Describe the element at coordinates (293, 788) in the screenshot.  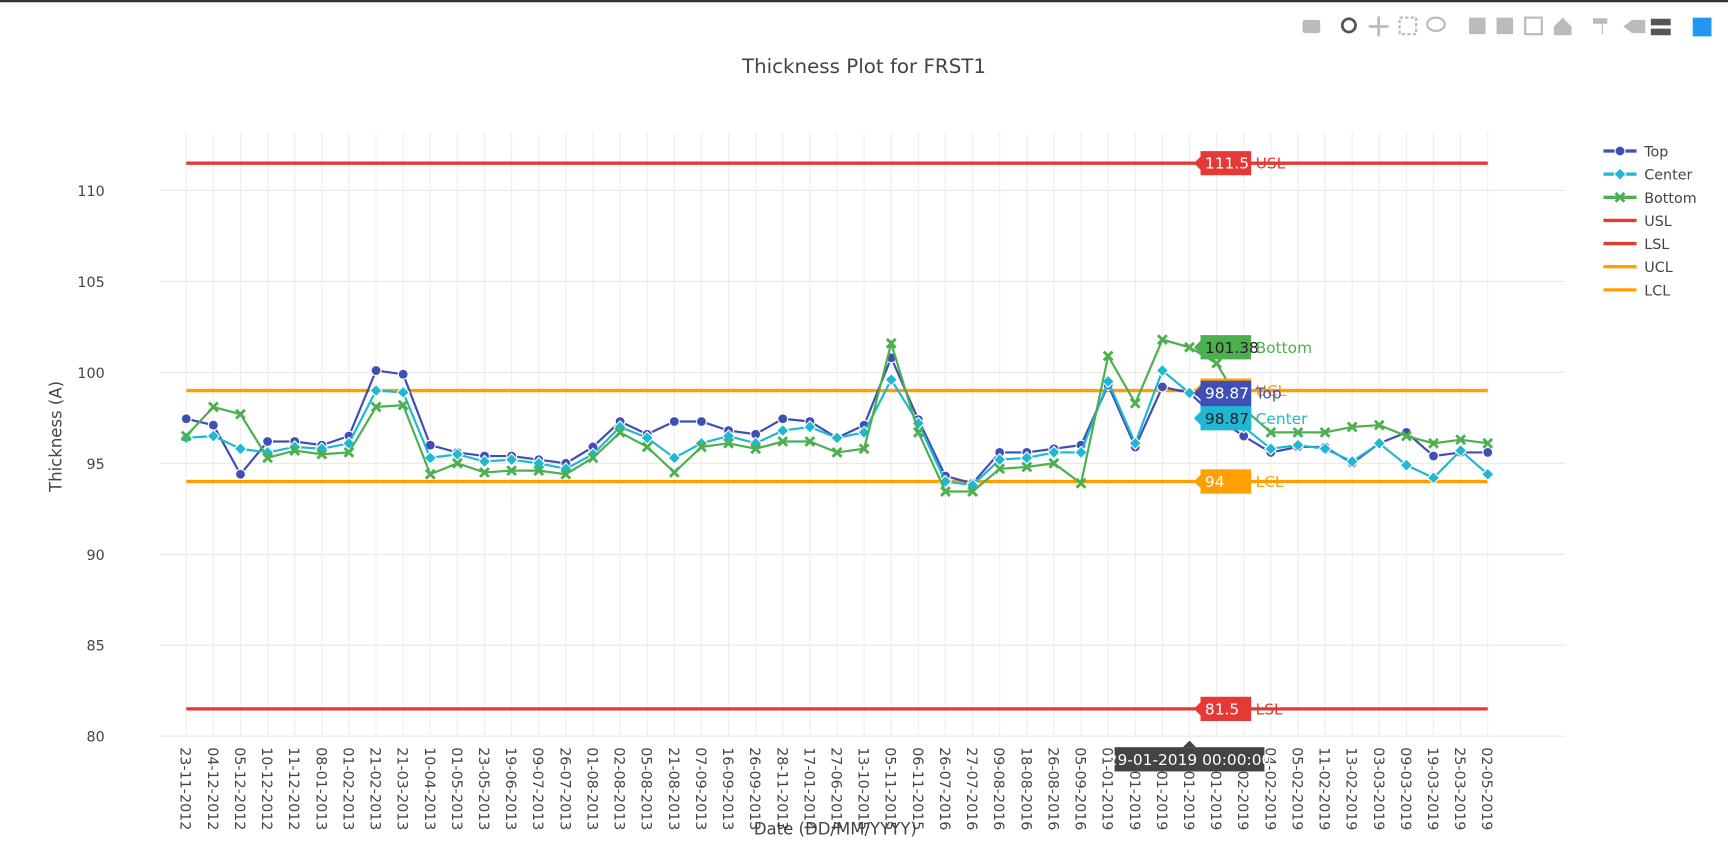
I see `x-tick-label: 11-12-2012` at that location.